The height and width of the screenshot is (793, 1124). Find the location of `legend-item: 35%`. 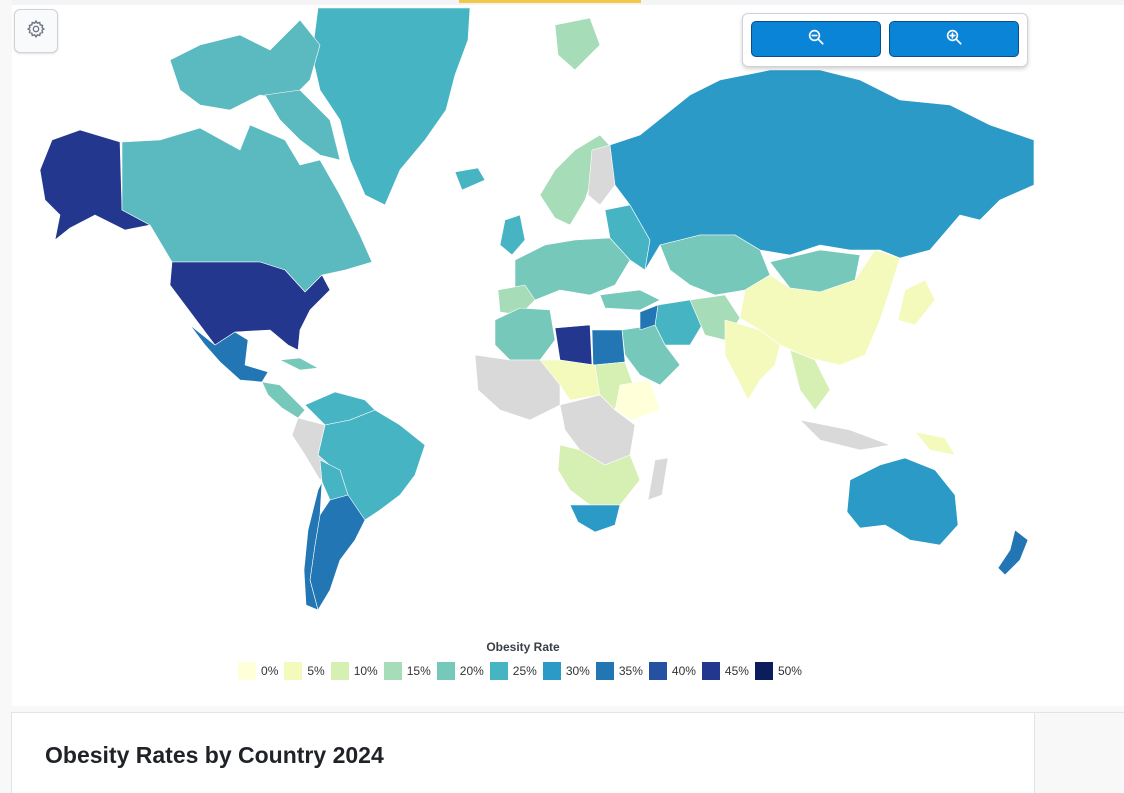

legend-item: 35% is located at coordinates (619, 671).